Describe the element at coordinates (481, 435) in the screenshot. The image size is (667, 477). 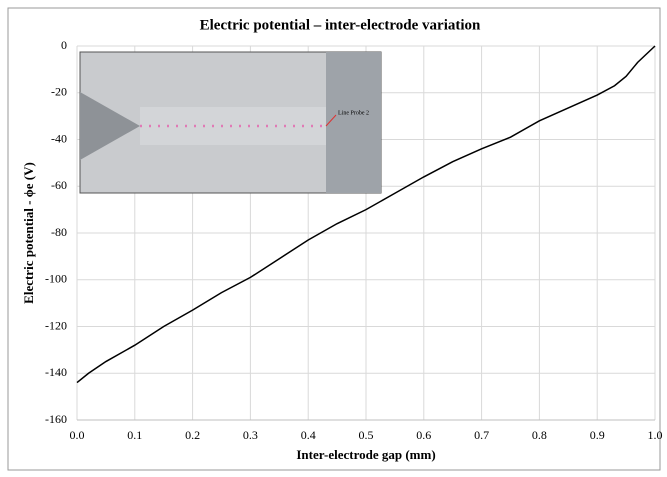
I see `x-tick-label: 0.7` at that location.